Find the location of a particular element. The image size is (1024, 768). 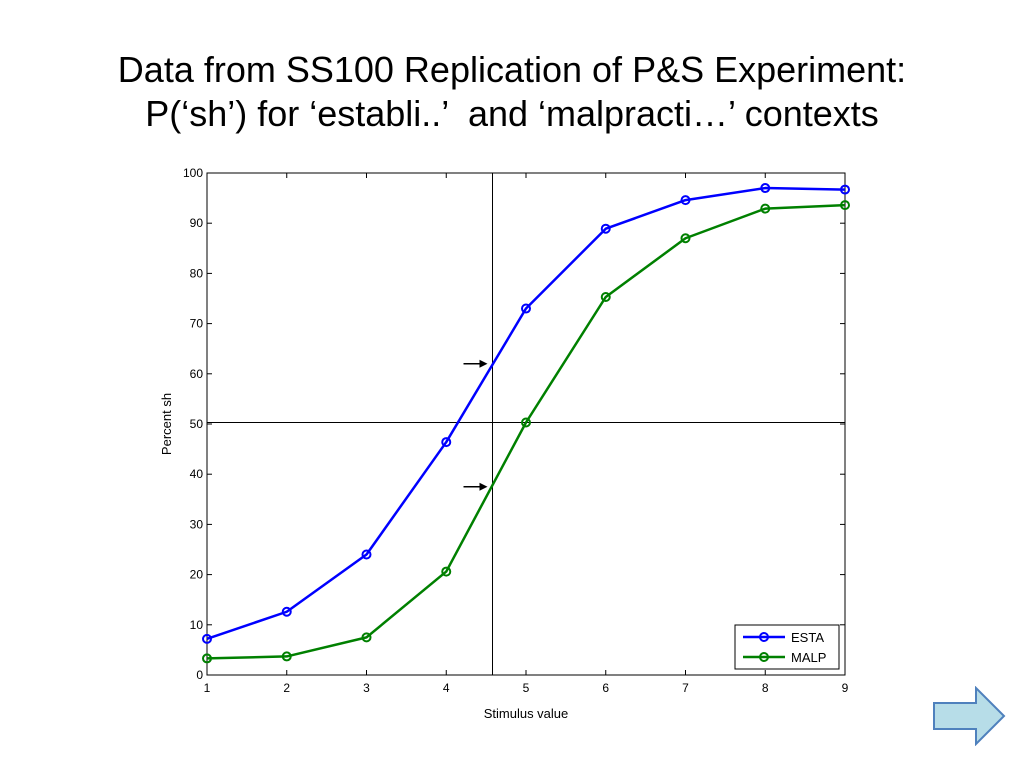

x-tick-label: 1 is located at coordinates (207, 688).